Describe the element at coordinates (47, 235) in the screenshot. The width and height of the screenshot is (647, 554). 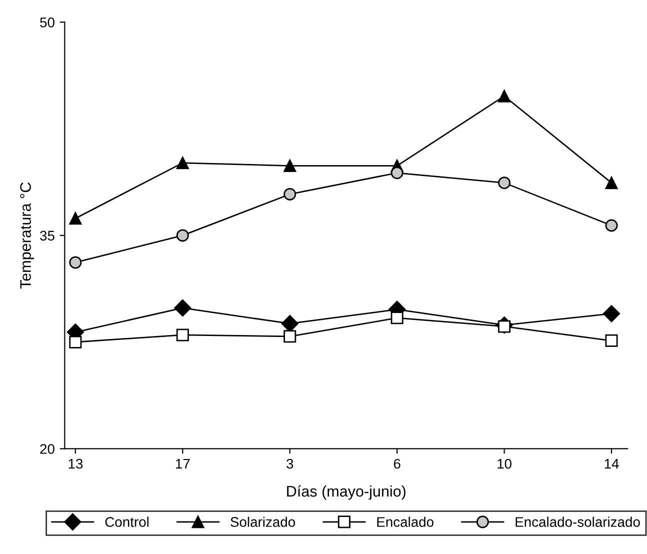
I see `y-tick-label: 35` at that location.